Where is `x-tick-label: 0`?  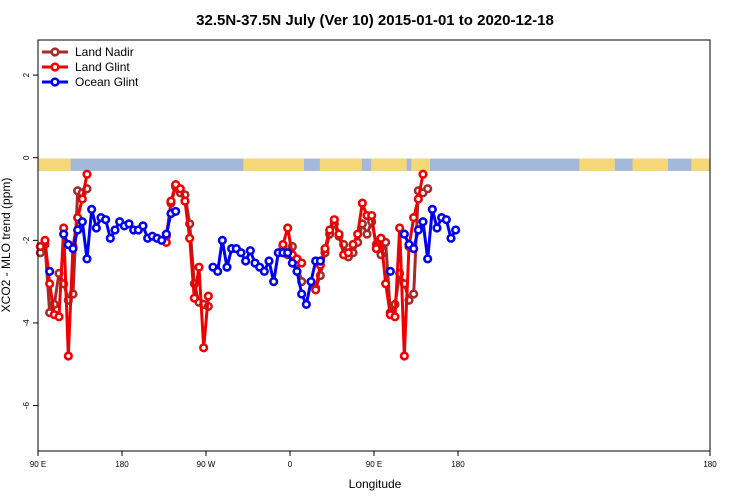 x-tick-label: 0 is located at coordinates (290, 464).